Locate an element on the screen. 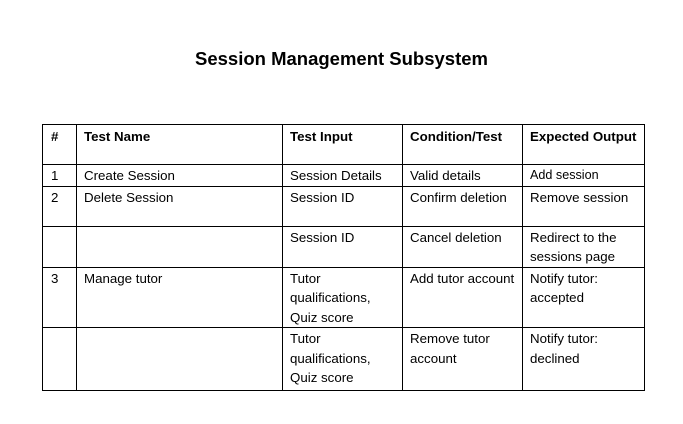 The height and width of the screenshot is (424, 683). header-test-name: Test Name is located at coordinates (179, 144).